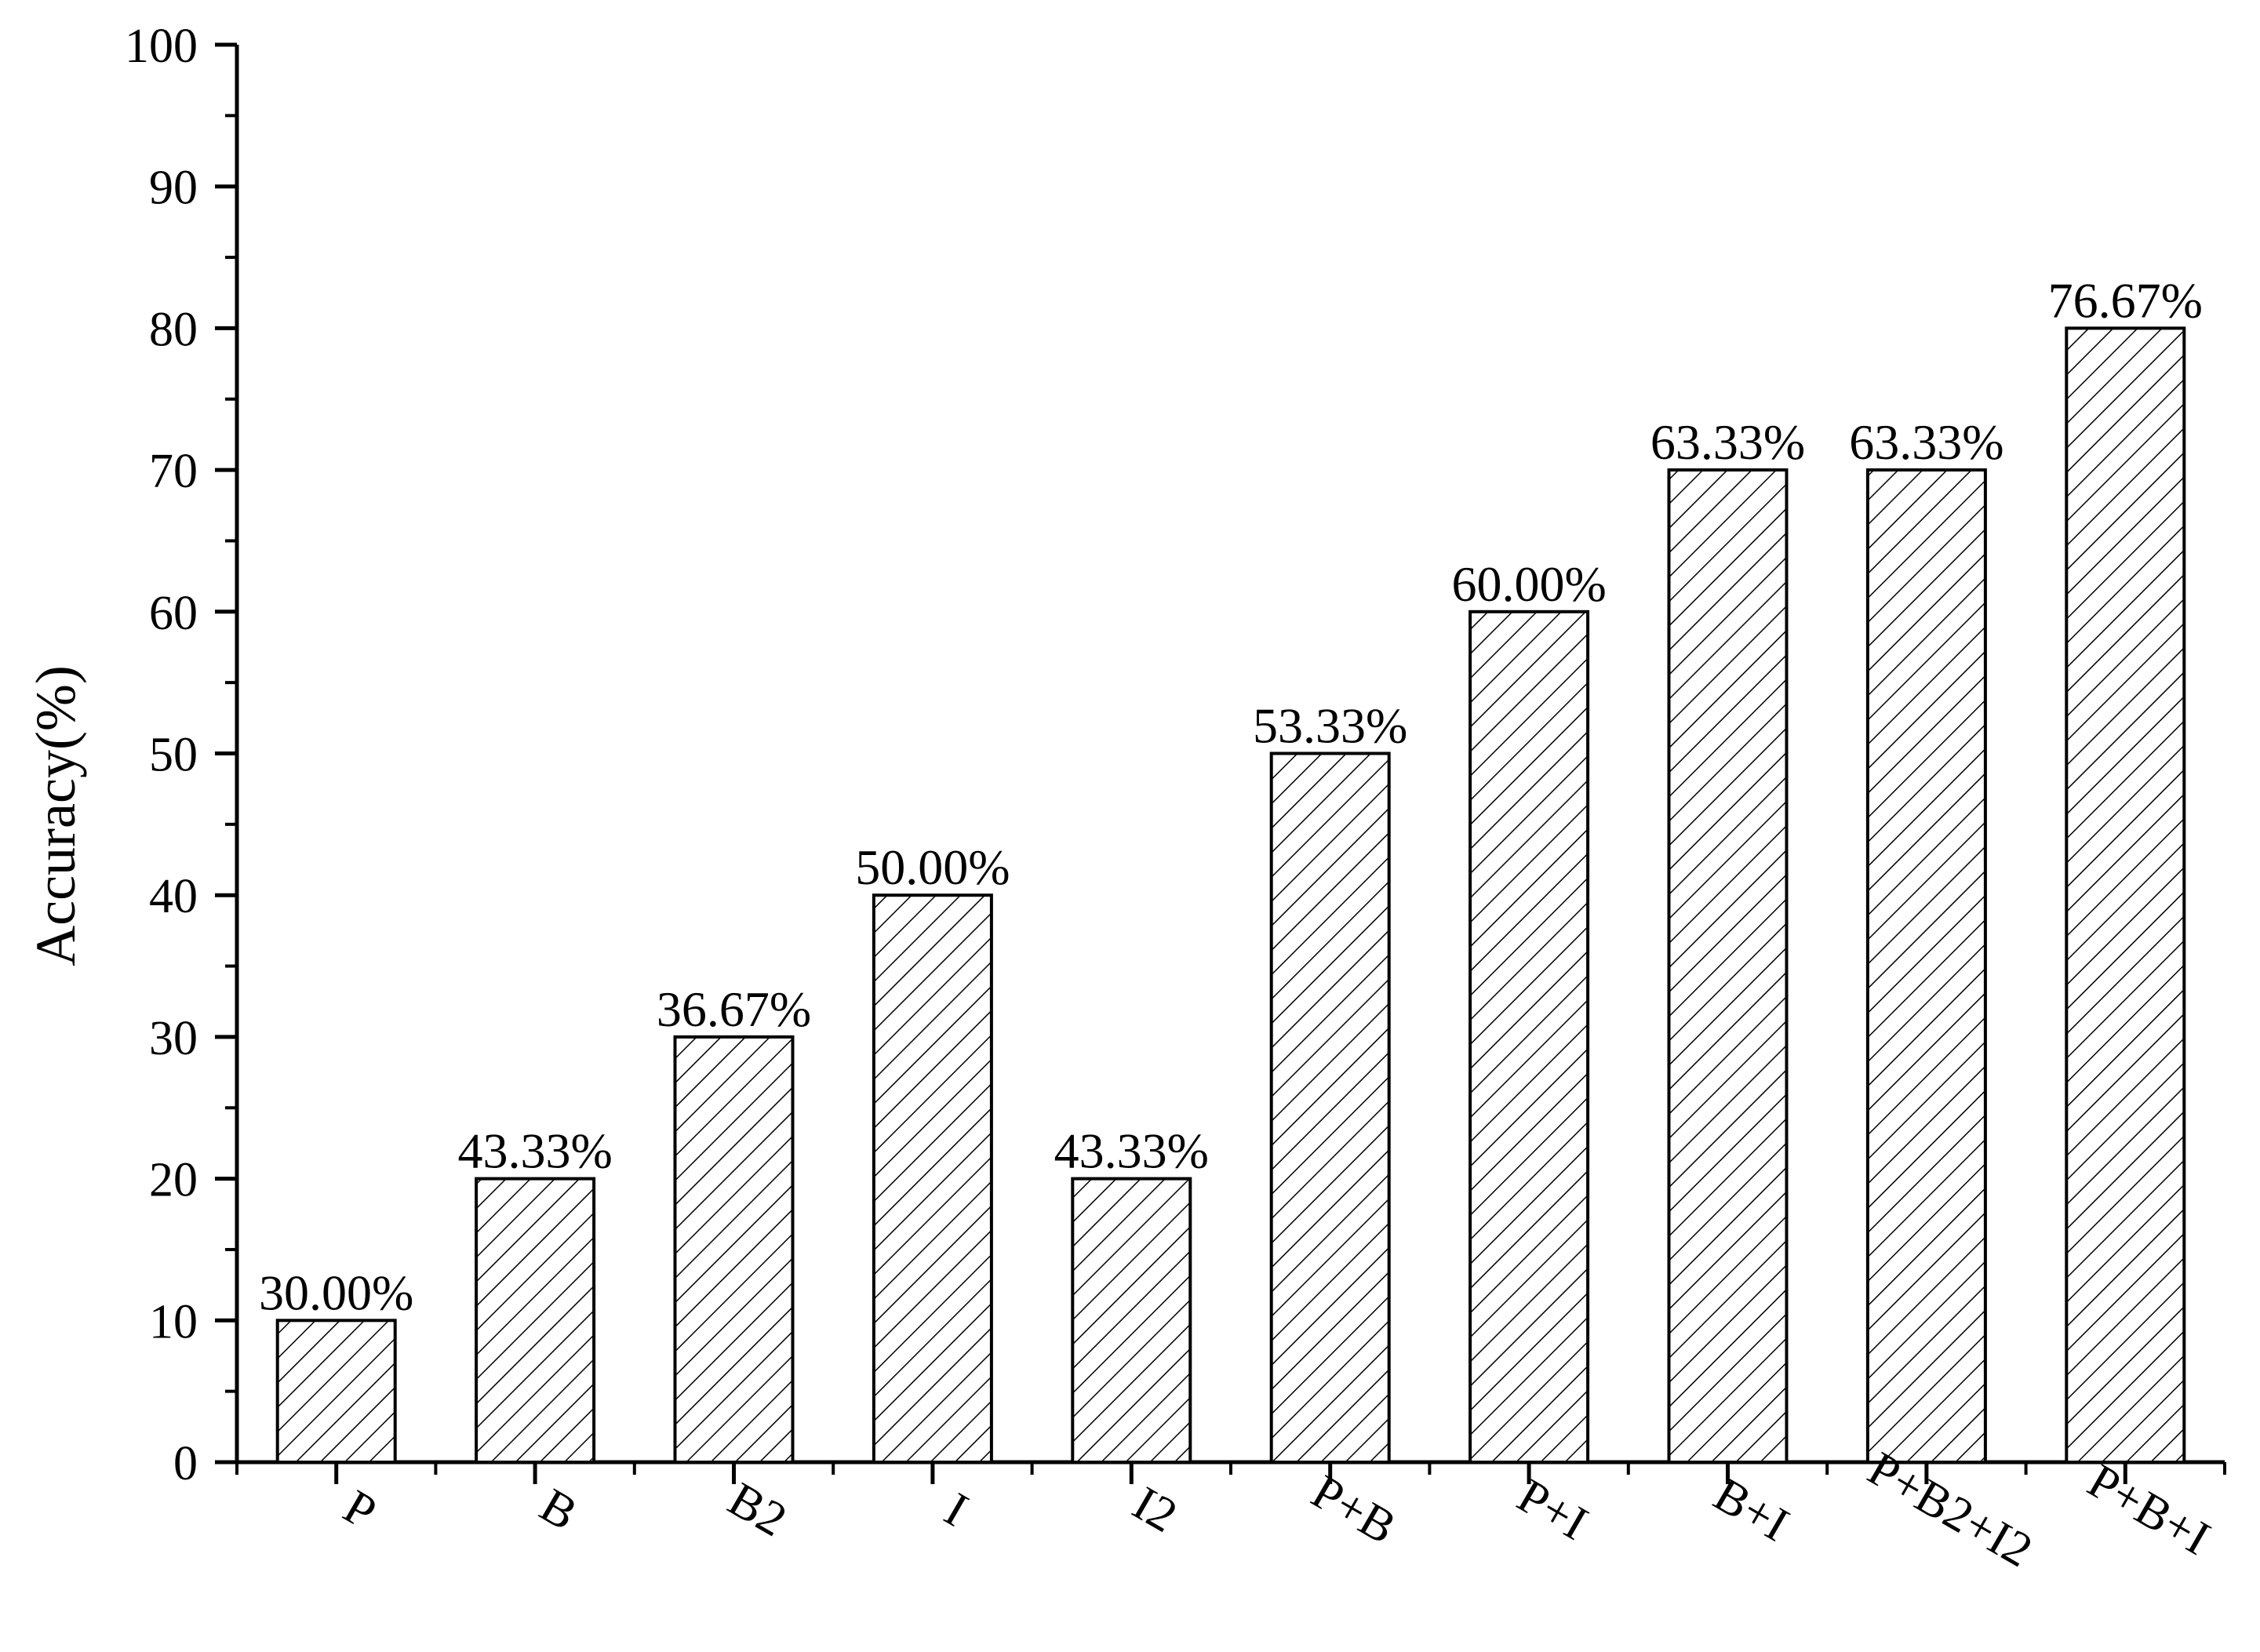  I want to click on y-tick-label: 20, so click(173, 1181).